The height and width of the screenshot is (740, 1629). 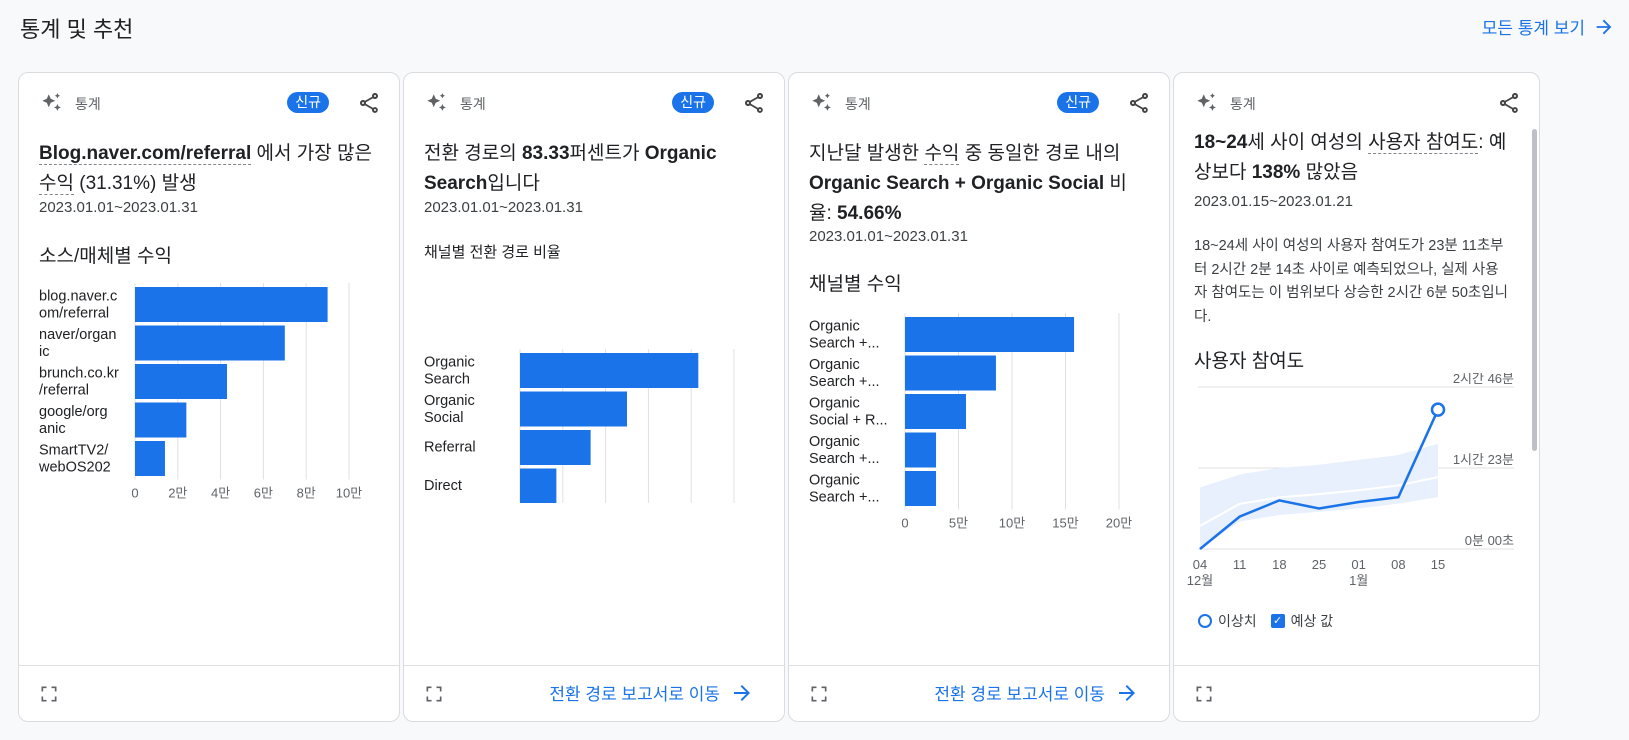 What do you see at coordinates (855, 284) in the screenshot?
I see `chart-title: 채널별 수익` at bounding box center [855, 284].